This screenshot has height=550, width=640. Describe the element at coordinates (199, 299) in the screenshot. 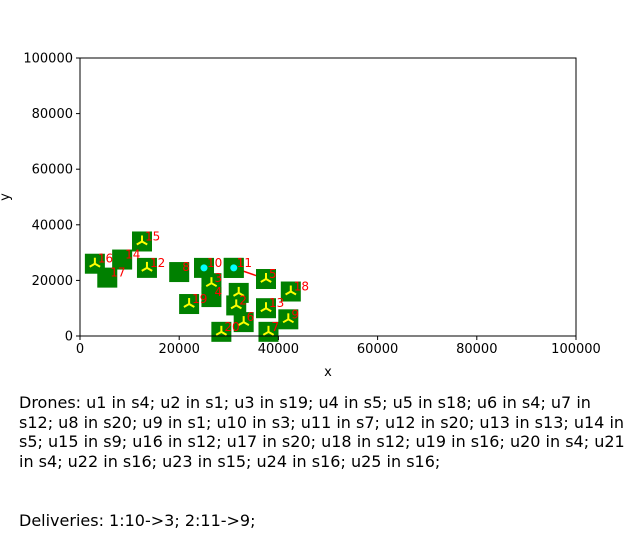

I see `station-label: 19` at that location.